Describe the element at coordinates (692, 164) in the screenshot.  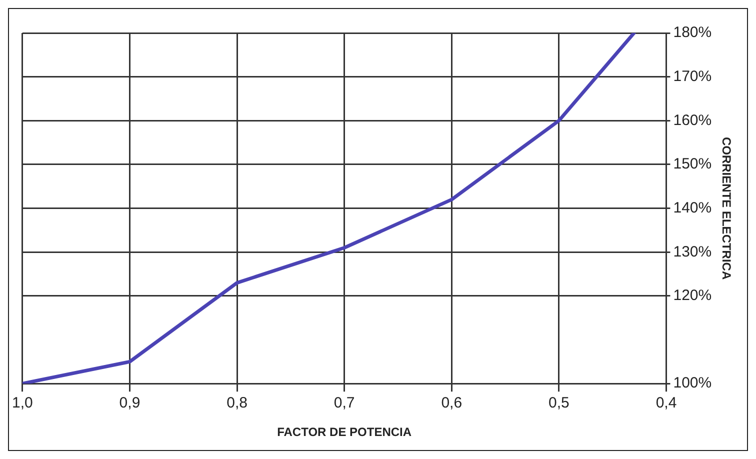
I see `y-tick-label: 150%` at that location.